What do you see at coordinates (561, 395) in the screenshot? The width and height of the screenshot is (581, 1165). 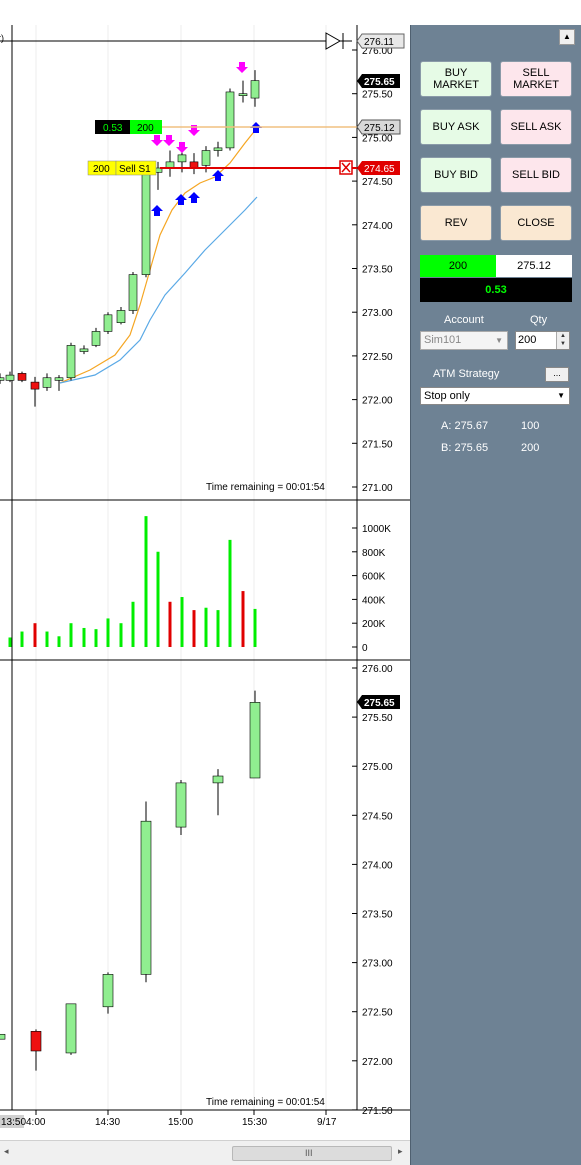 I see `atm-chevron-down-icon: ▼` at bounding box center [561, 395].